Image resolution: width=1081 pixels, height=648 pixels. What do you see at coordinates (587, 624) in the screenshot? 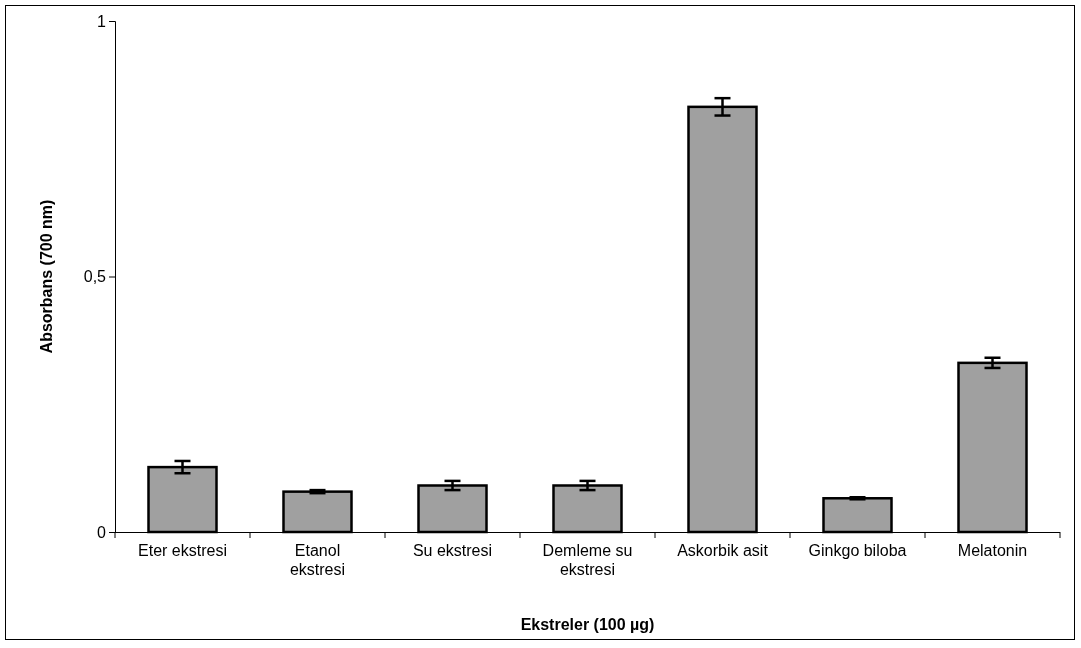
I see `x-axis-title: Ekstreler (100 µg)` at bounding box center [587, 624].